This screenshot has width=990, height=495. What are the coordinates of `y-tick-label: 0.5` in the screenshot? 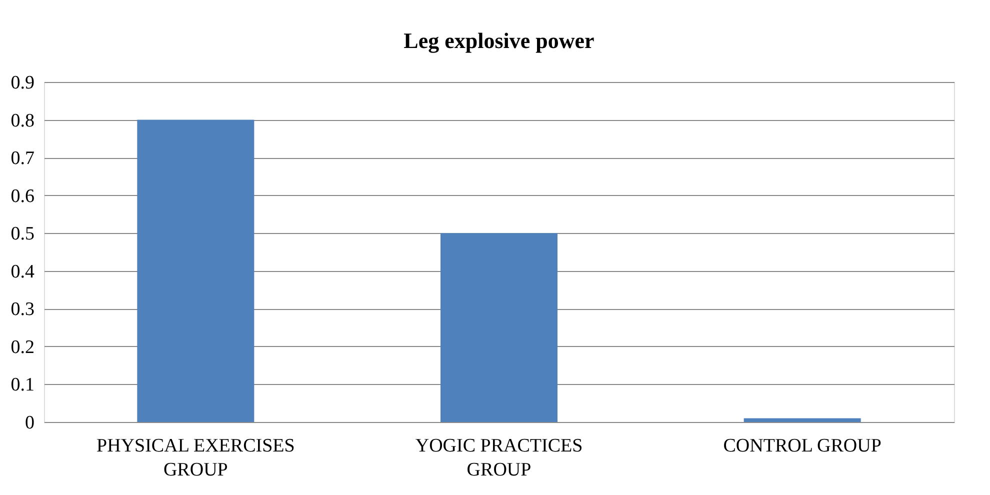 It's located at (22, 234).